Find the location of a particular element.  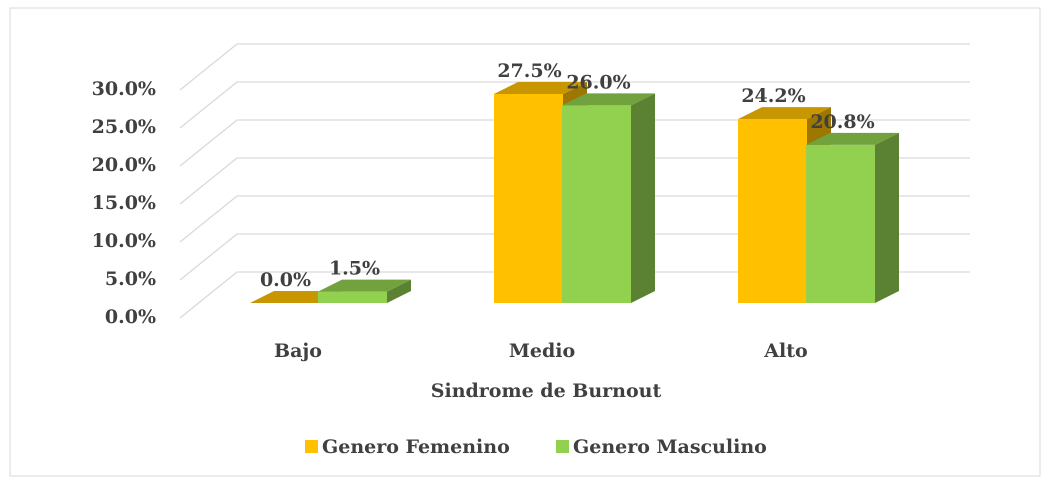

data-label: 20.8% is located at coordinates (842, 122).